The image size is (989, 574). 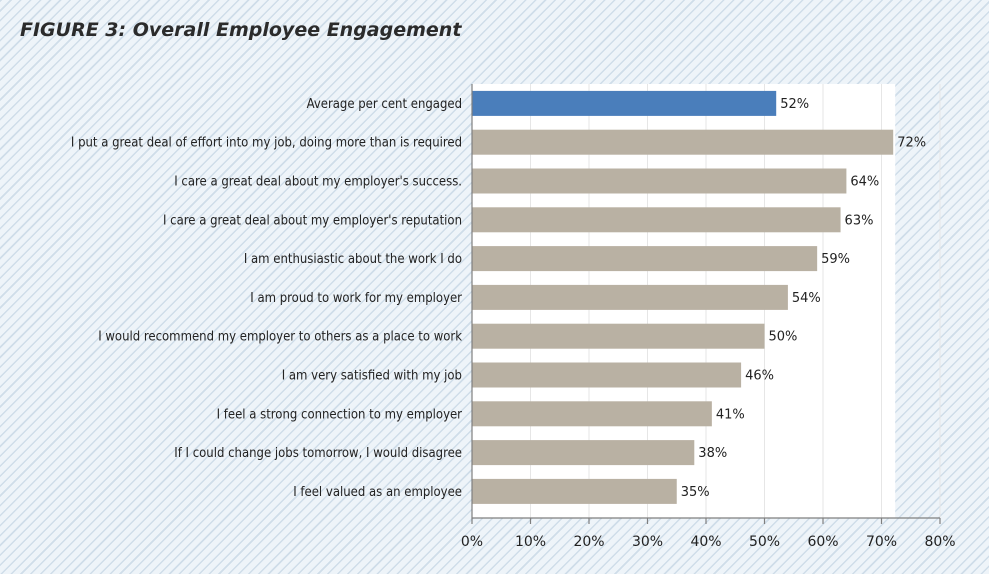 What do you see at coordinates (764, 542) in the screenshot?
I see `x-tick-label-50: 50%` at bounding box center [764, 542].